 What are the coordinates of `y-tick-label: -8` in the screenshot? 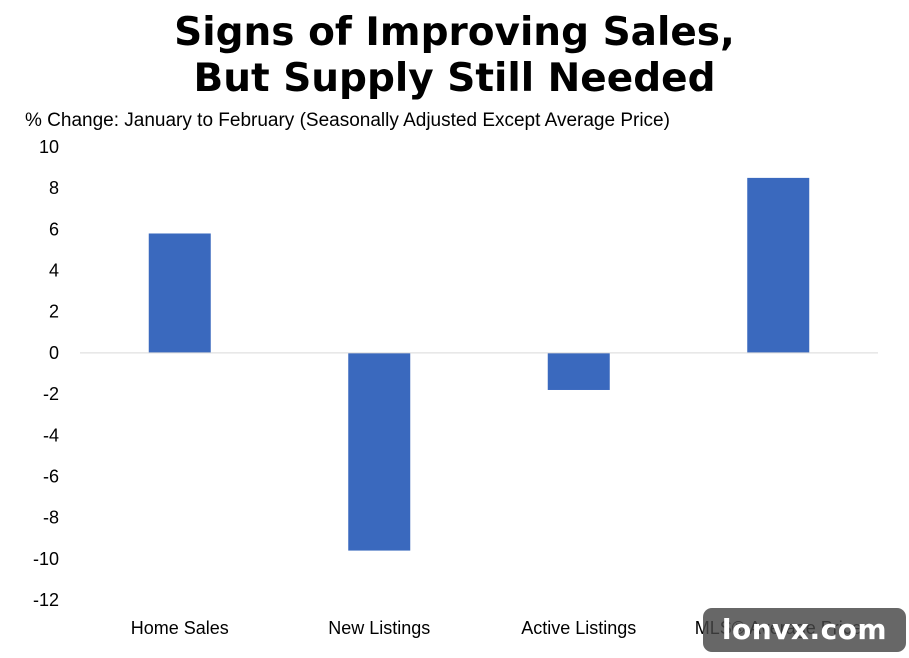 It's located at (51, 518).